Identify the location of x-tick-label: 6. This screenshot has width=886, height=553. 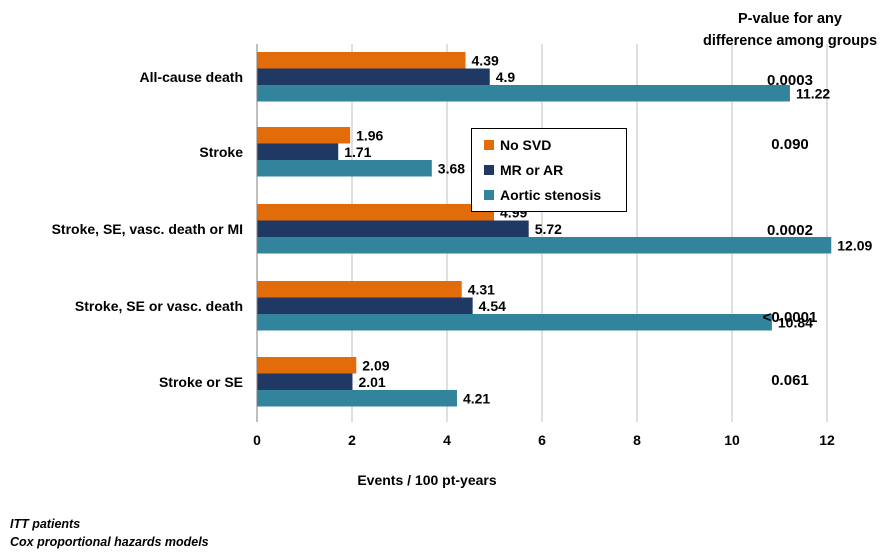
(542, 440).